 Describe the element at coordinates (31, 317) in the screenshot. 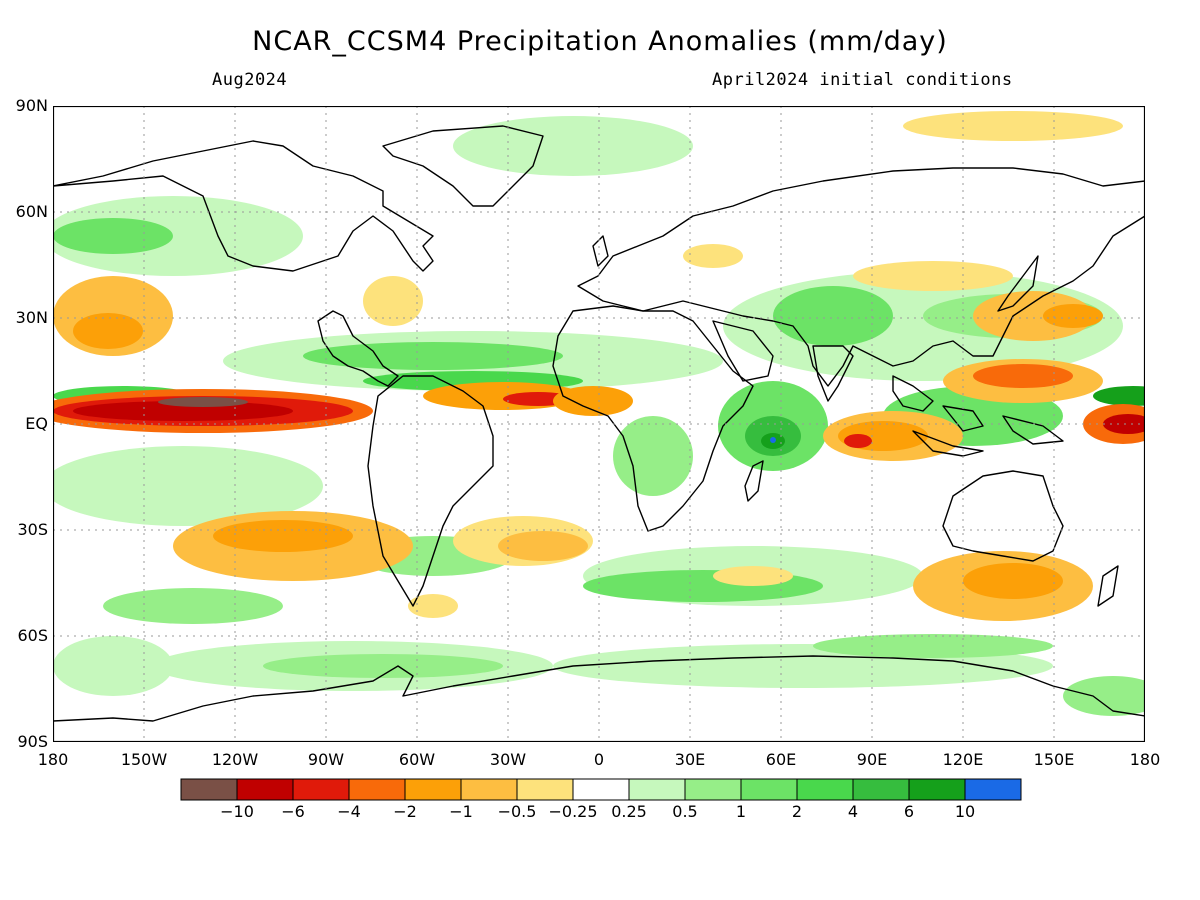

I see `lat-label: 30N` at that location.